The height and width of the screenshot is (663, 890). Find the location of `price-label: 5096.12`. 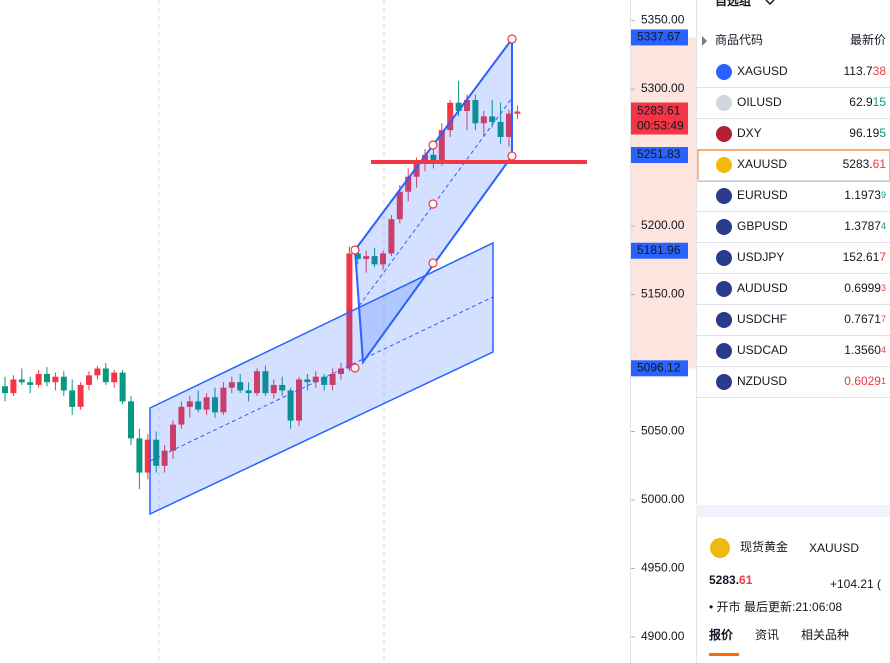

price-label: 5096.12 is located at coordinates (659, 367).